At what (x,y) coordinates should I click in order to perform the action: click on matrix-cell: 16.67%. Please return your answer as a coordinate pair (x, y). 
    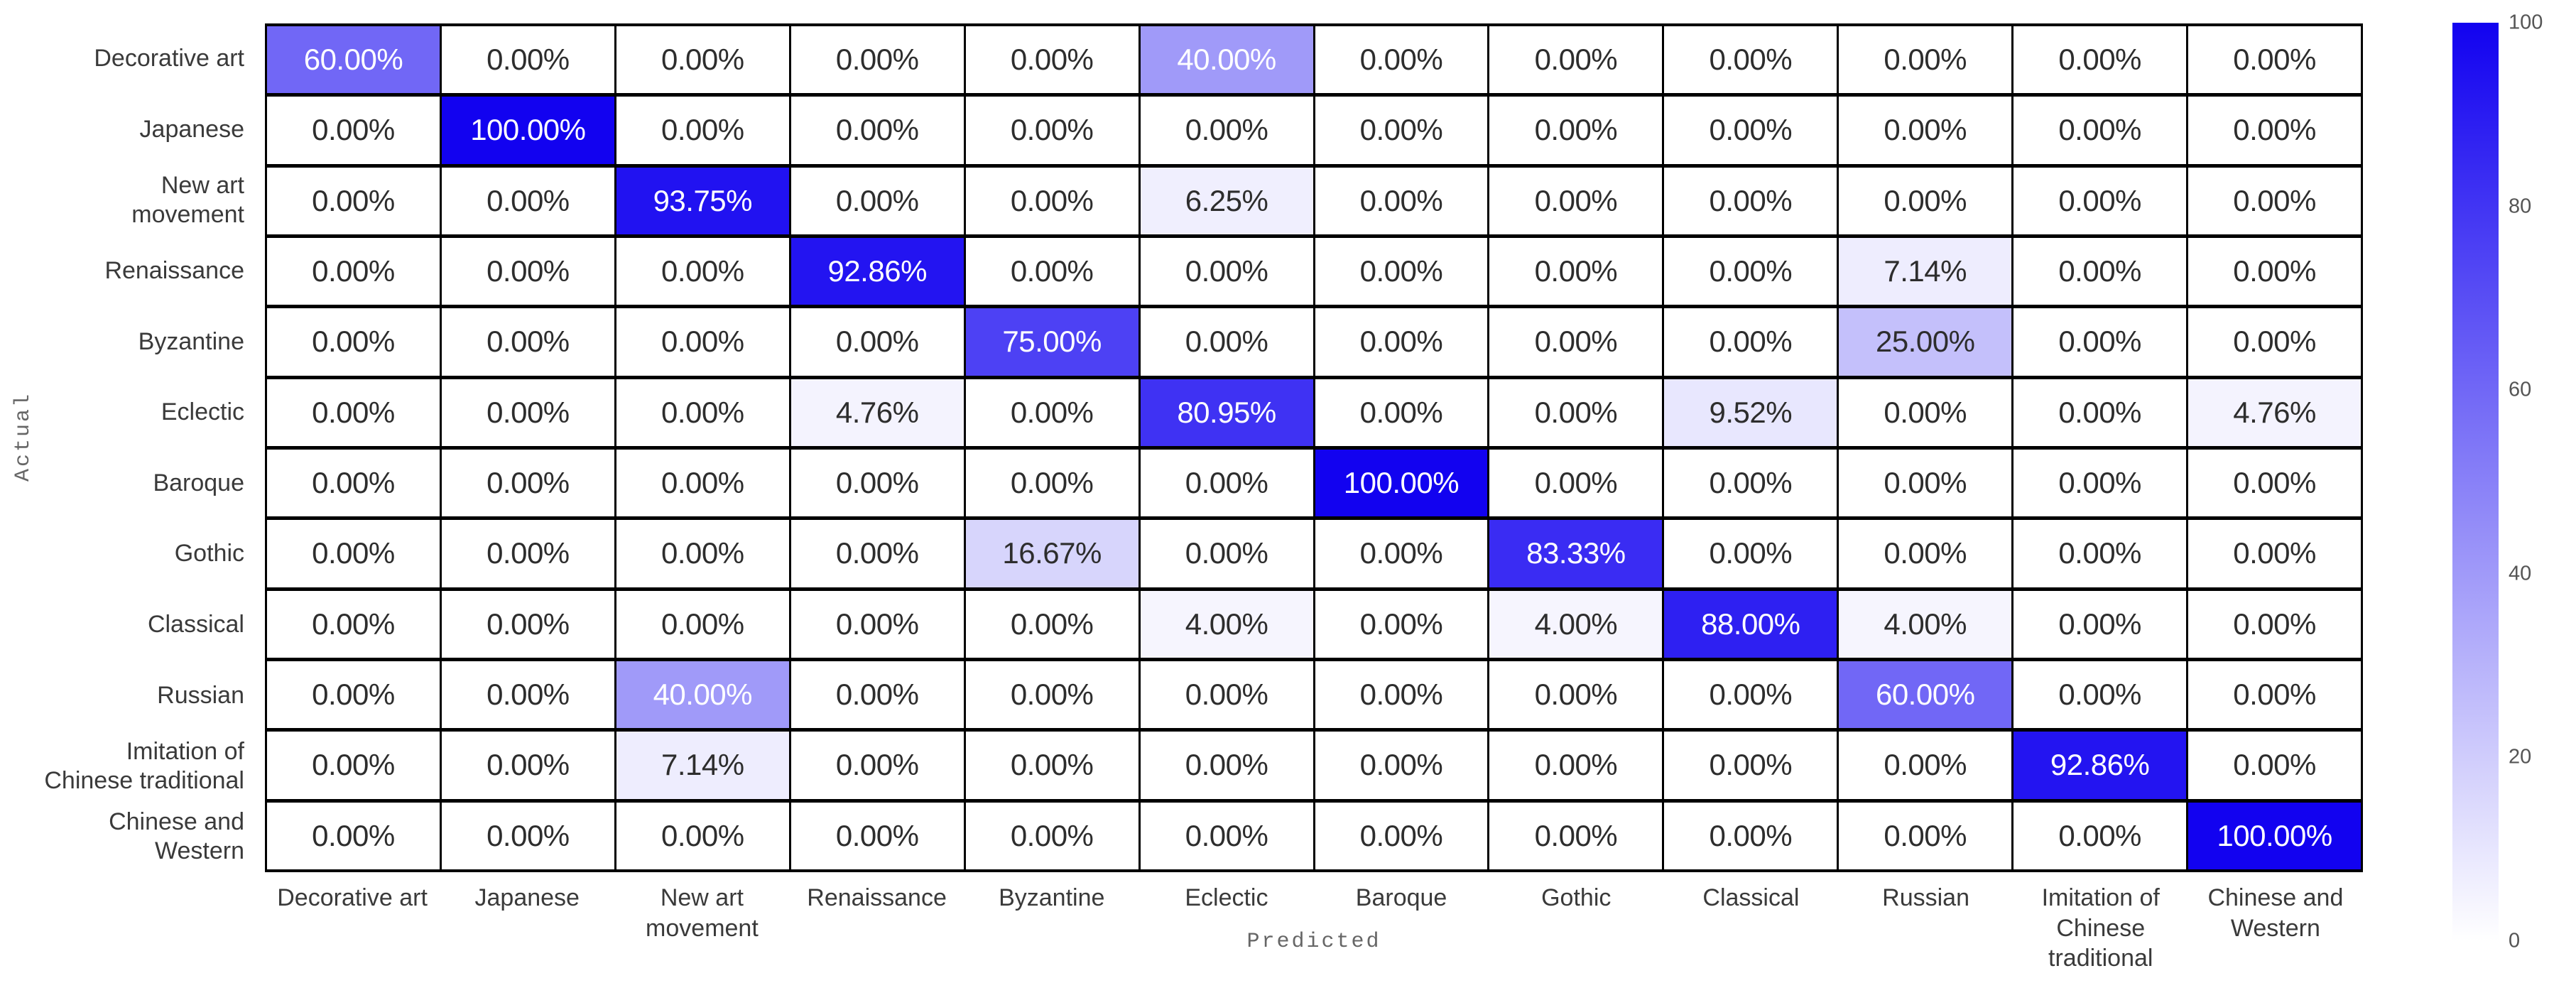
    Looking at the image, I should click on (1052, 554).